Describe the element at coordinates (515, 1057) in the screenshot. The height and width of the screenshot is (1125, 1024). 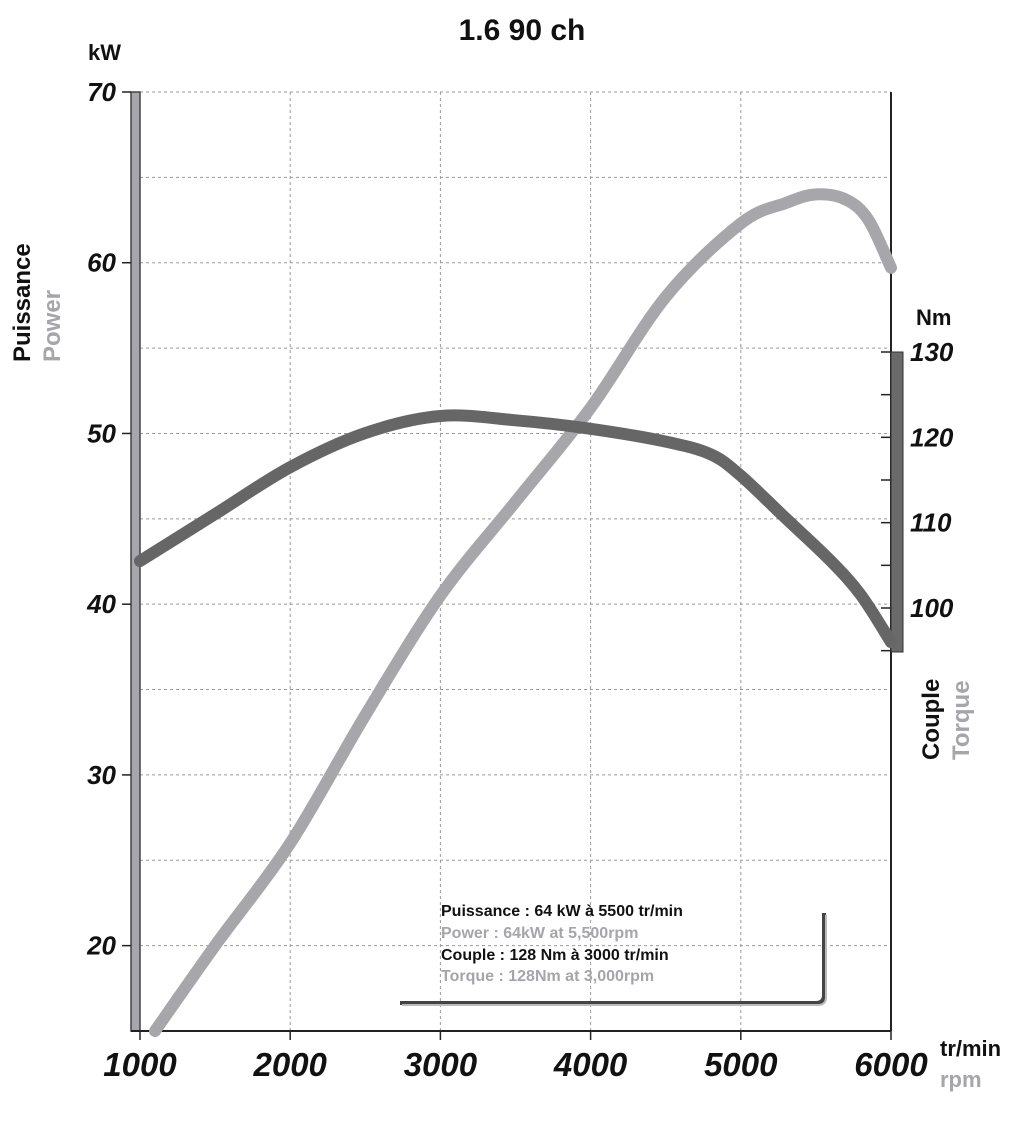
I see `x-axis-ticks: 1000 2000 3000 4000 5000 6000` at that location.